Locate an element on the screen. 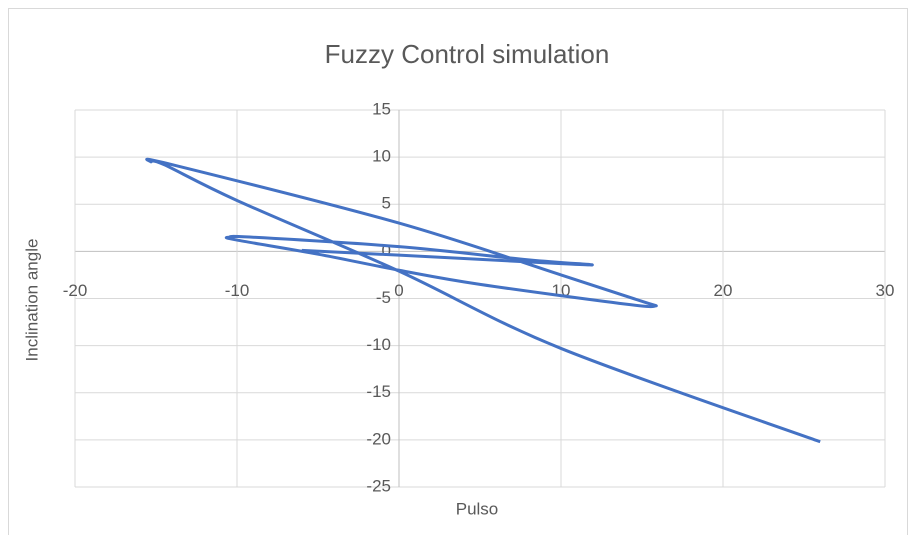 The height and width of the screenshot is (535, 913). y-tick-label: 15 is located at coordinates (381, 108).